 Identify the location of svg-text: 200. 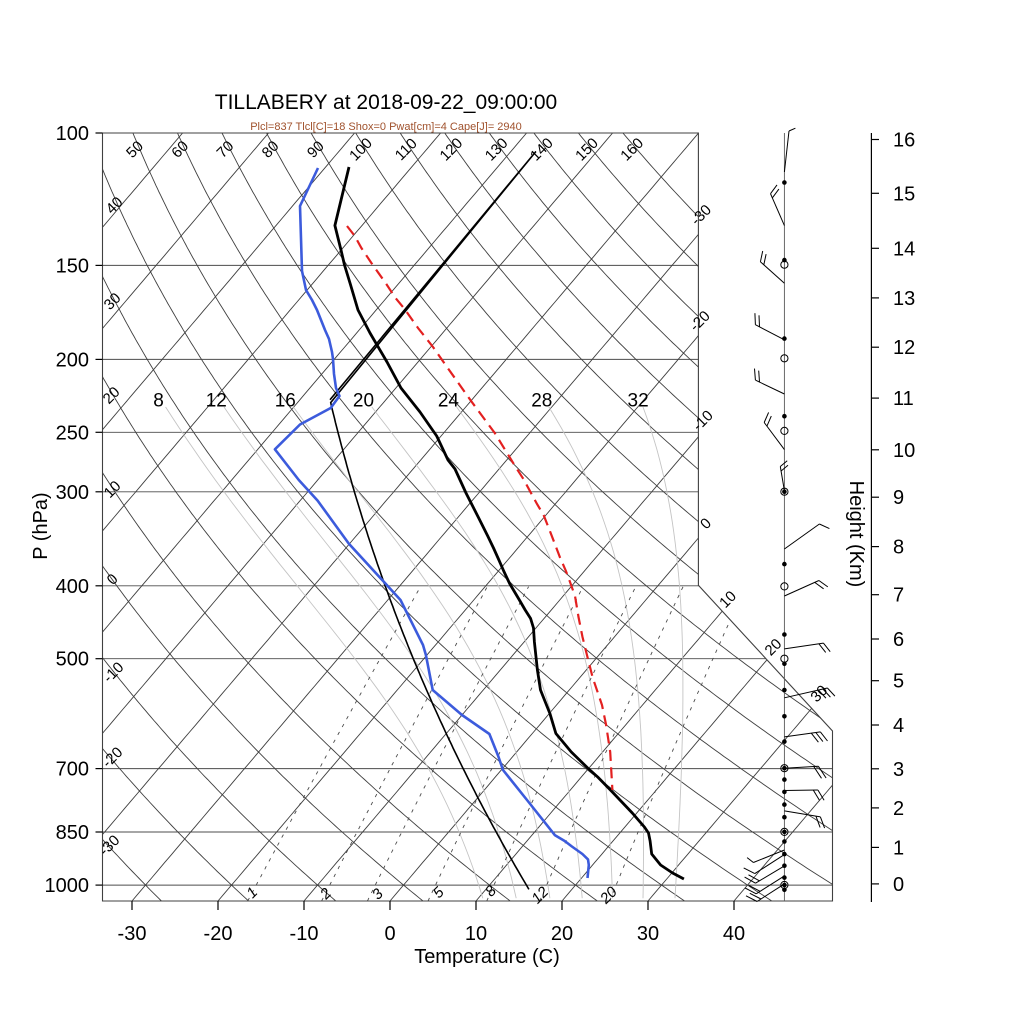
(72, 360).